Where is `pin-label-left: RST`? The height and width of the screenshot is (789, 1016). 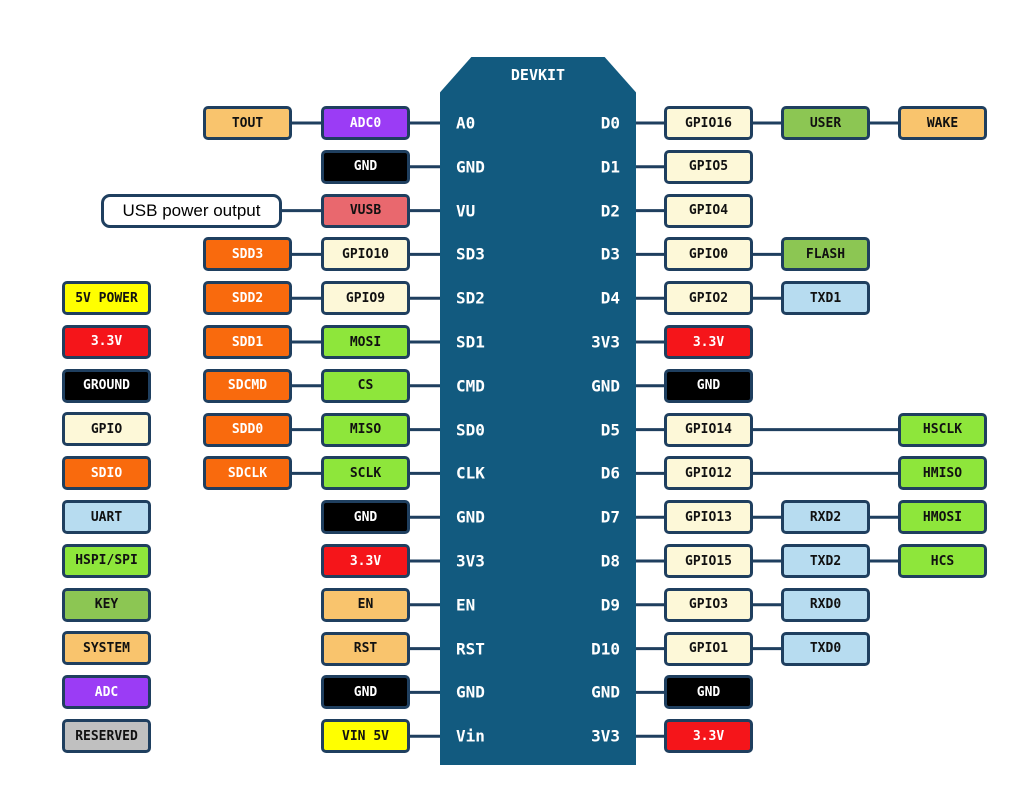
pin-label-left: RST is located at coordinates (470, 649).